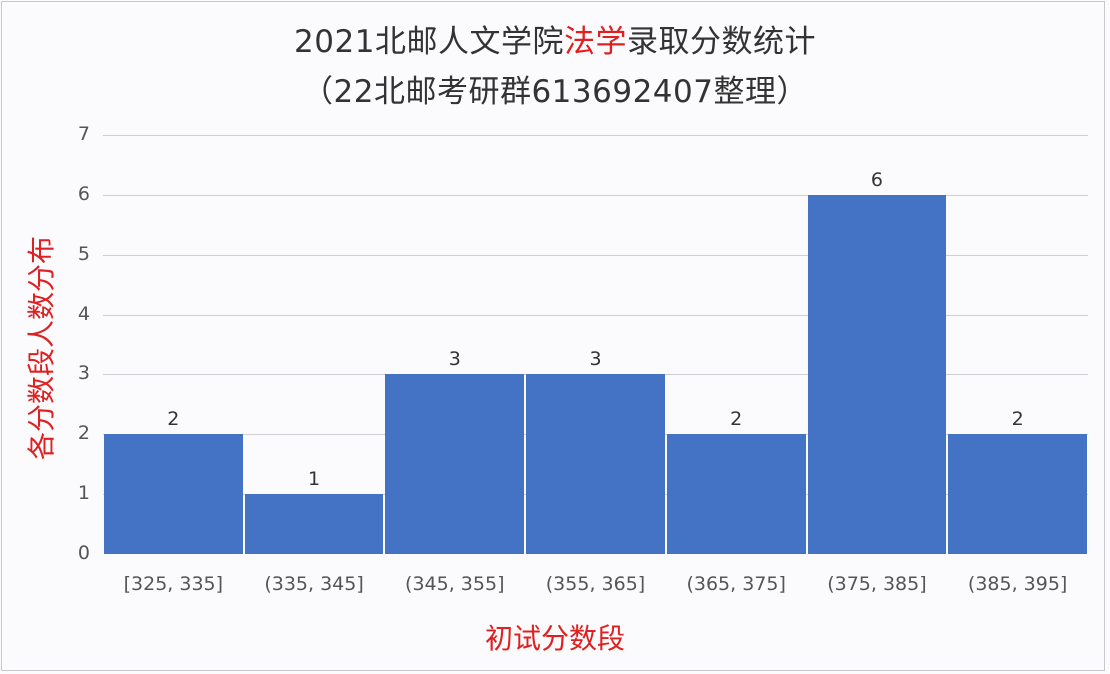 Image resolution: width=1110 pixels, height=674 pixels. I want to click on x-tick-label: [325, 335], so click(173, 584).